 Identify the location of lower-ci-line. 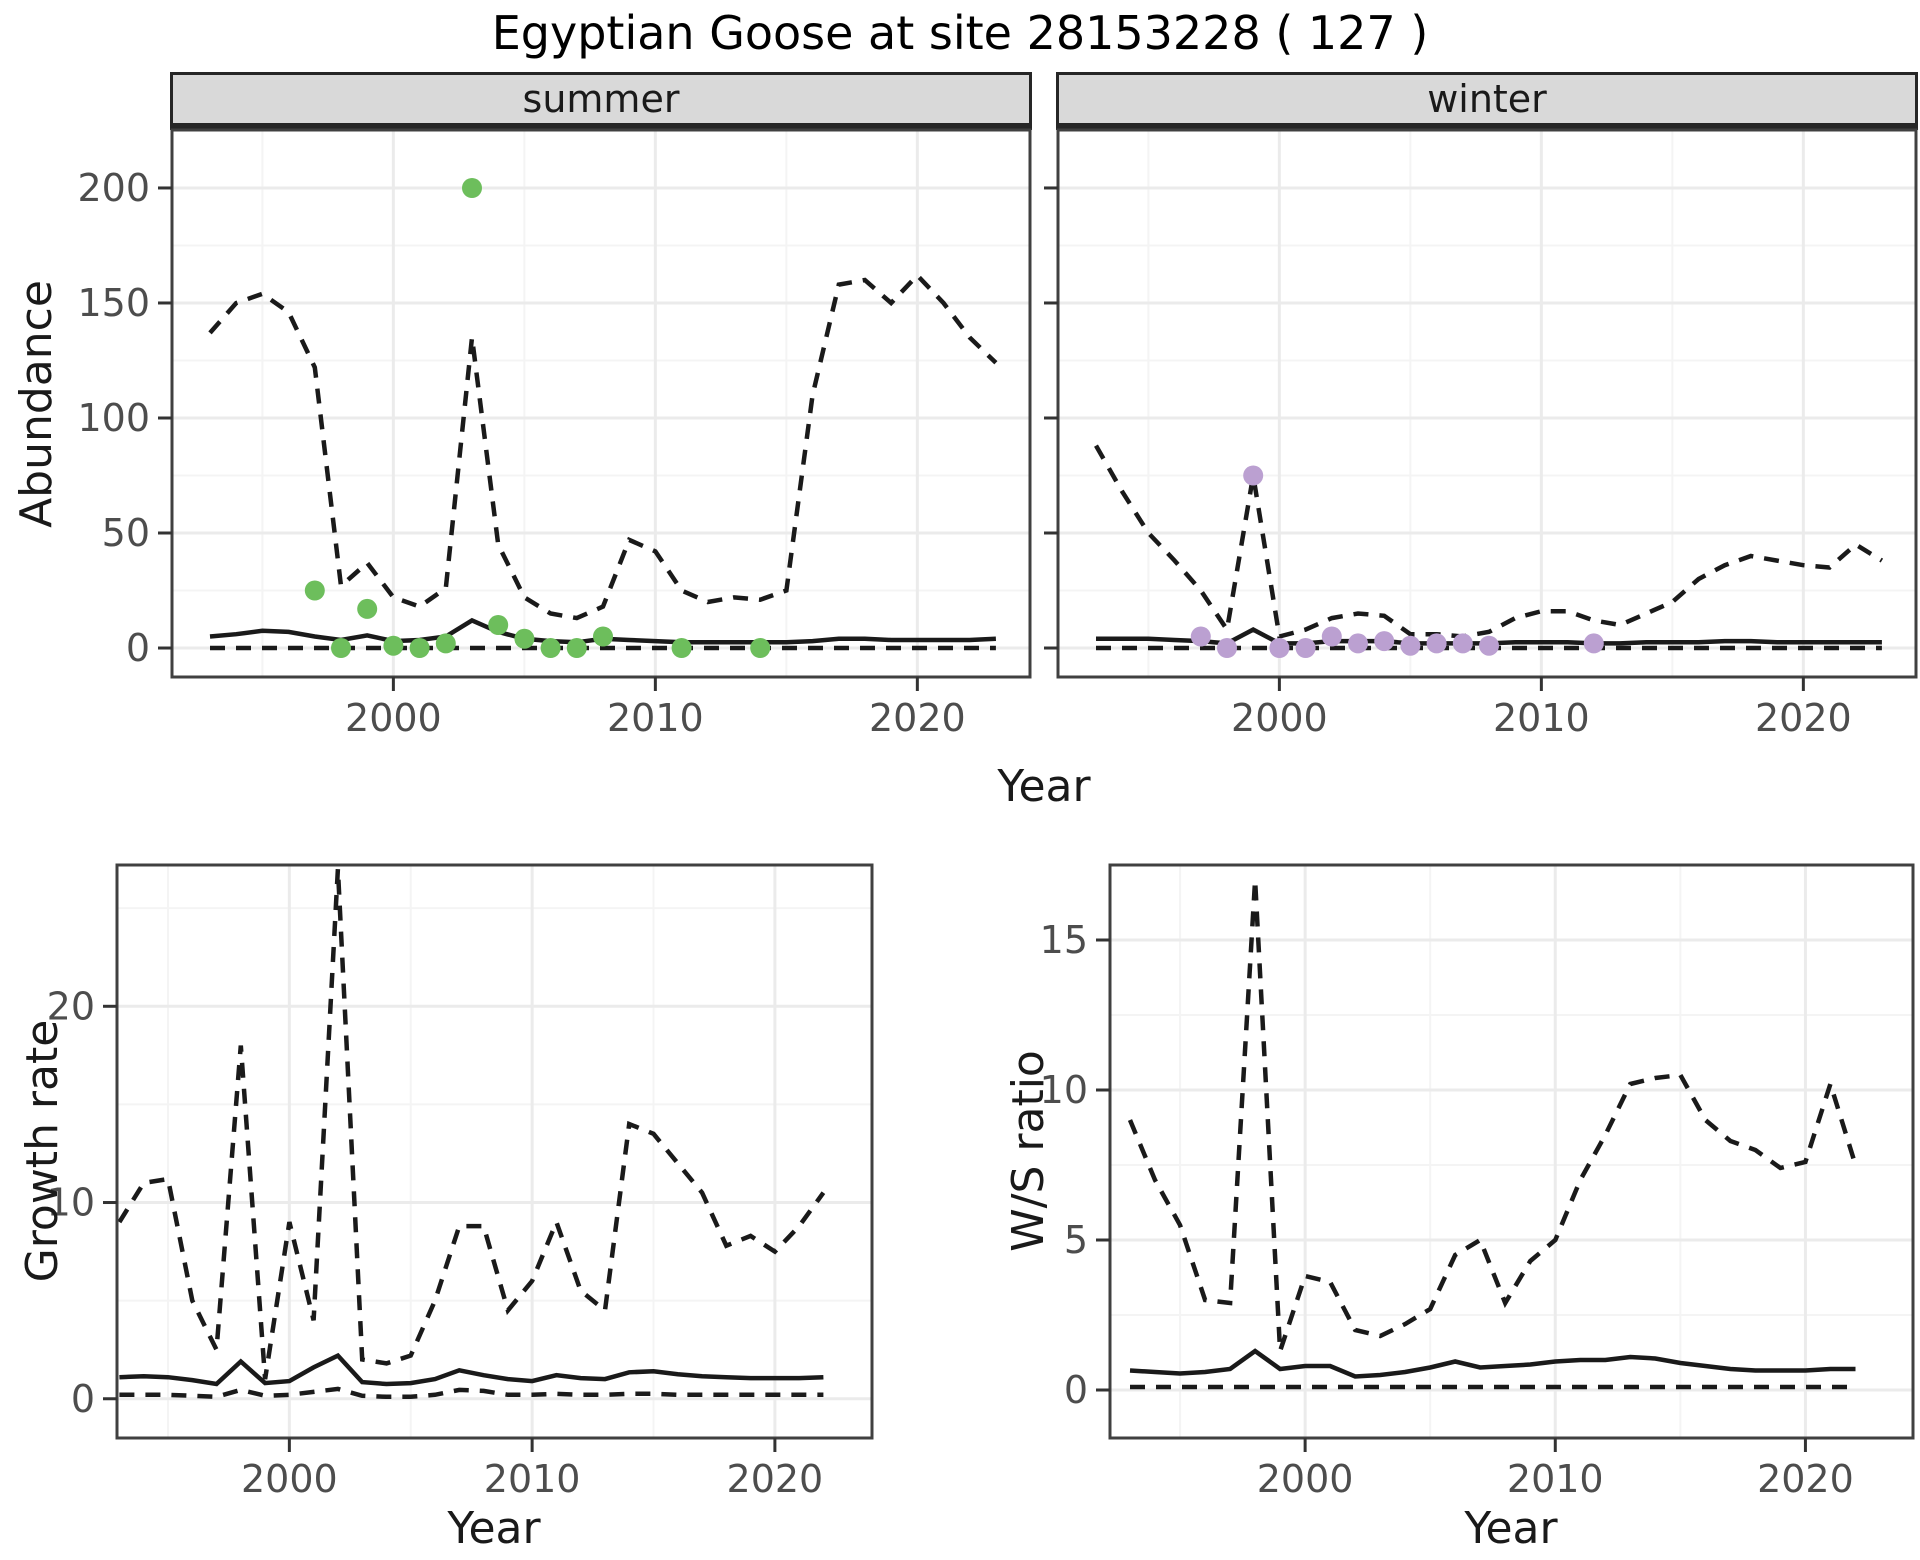
(471, 1393).